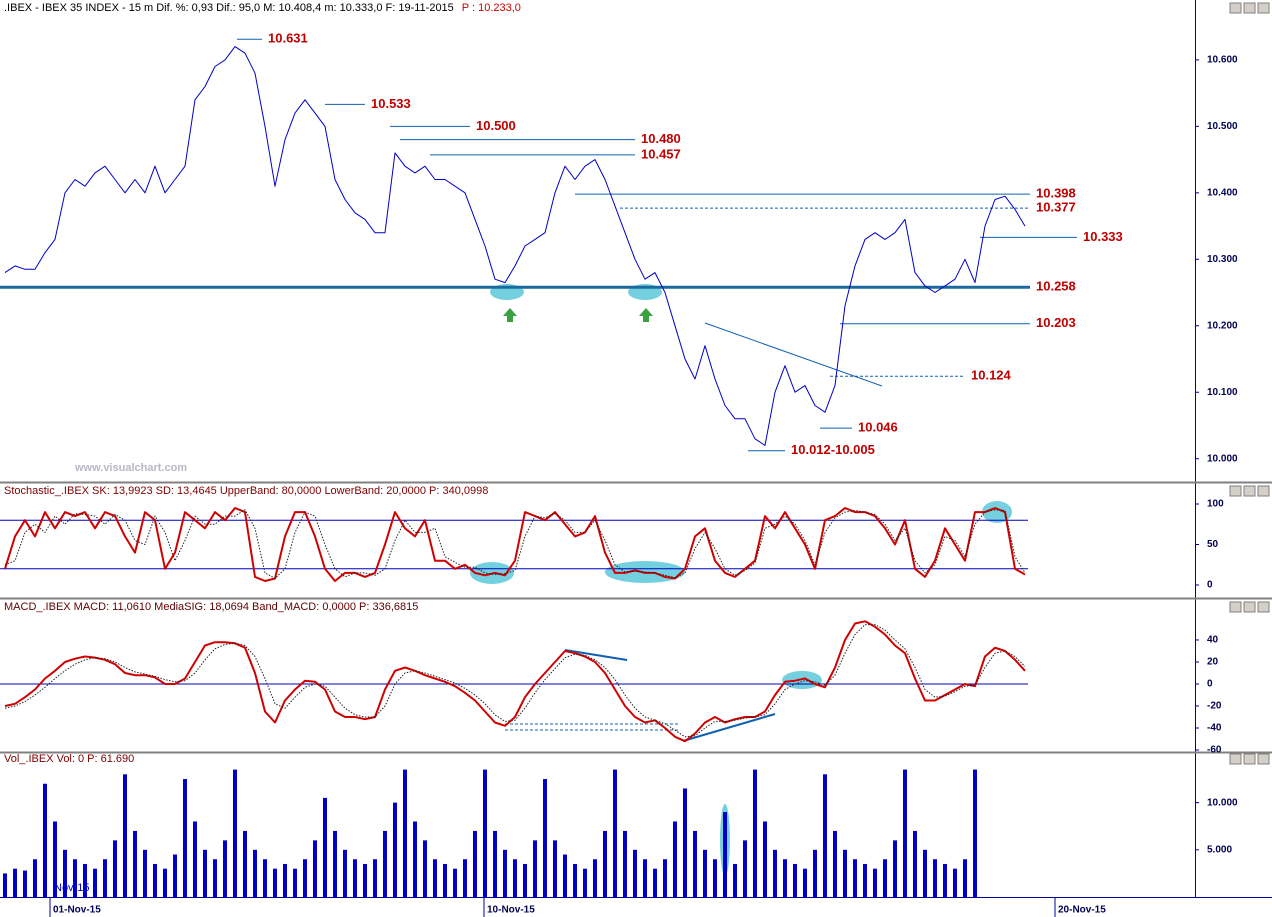  Describe the element at coordinates (1056, 322) in the screenshot. I see `level-label: 10.203` at that location.